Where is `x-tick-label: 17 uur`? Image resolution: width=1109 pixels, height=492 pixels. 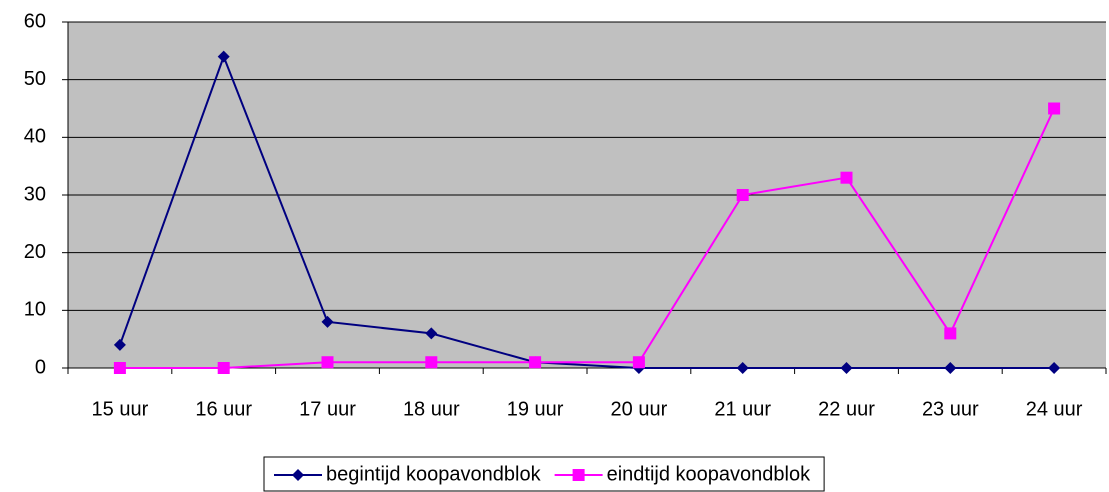 x-tick-label: 17 uur is located at coordinates (327, 409).